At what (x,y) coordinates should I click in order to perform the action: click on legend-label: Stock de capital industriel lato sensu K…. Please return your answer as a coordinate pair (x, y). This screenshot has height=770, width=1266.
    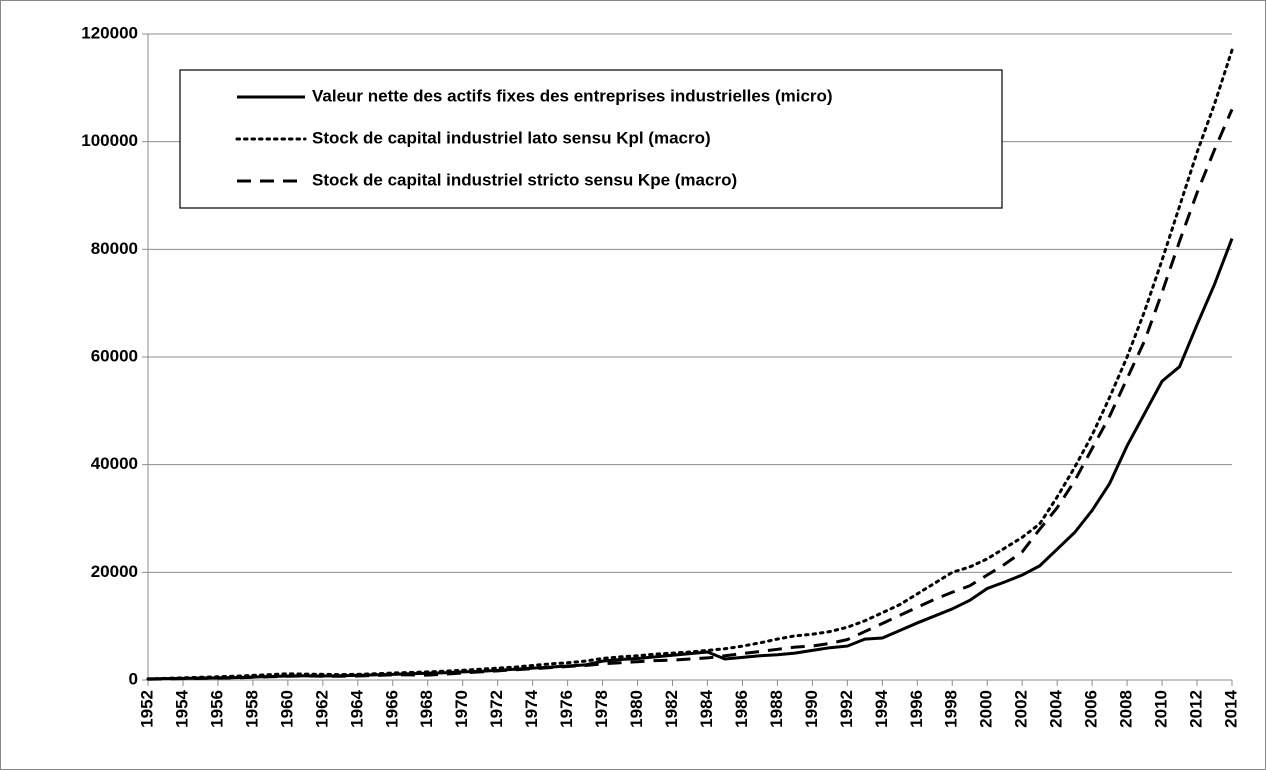
    Looking at the image, I should click on (511, 137).